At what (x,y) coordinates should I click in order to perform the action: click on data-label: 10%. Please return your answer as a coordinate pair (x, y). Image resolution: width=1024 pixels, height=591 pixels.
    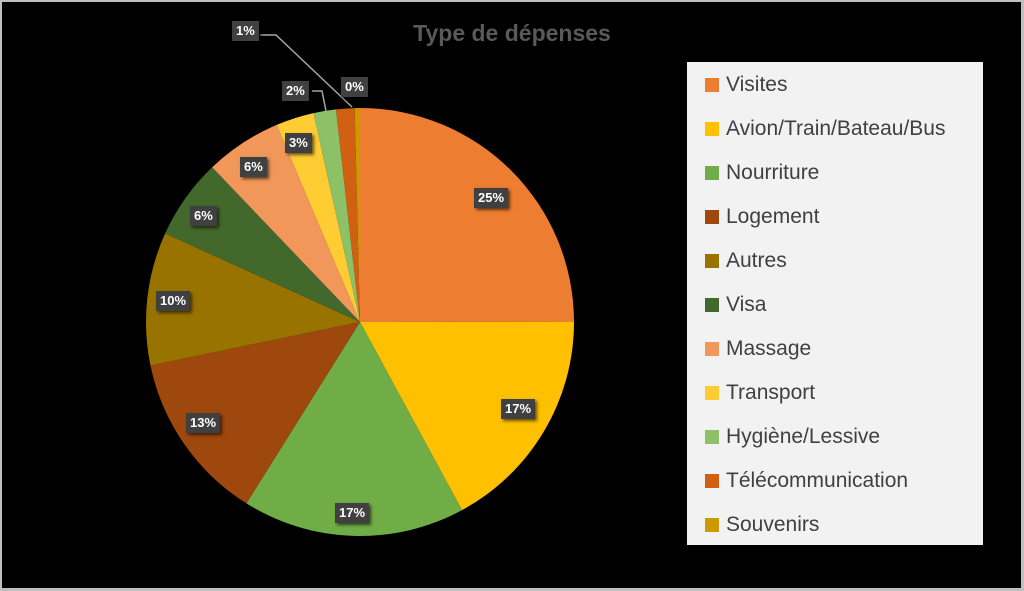
    Looking at the image, I should click on (173, 301).